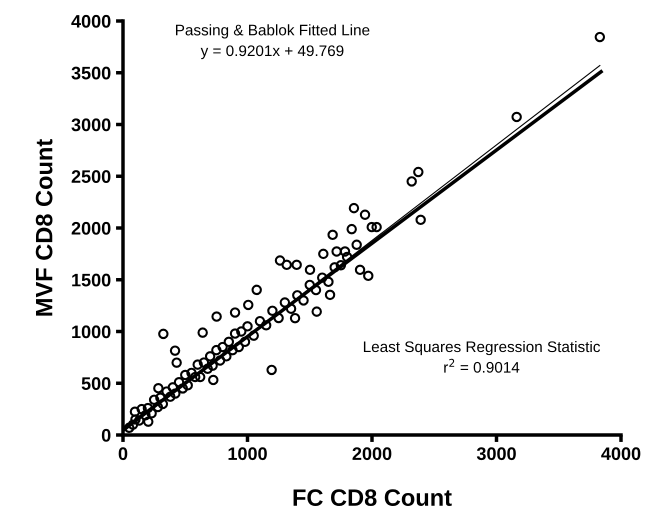  I want to click on x-axis-title: FC CD8 Count, so click(373, 497).